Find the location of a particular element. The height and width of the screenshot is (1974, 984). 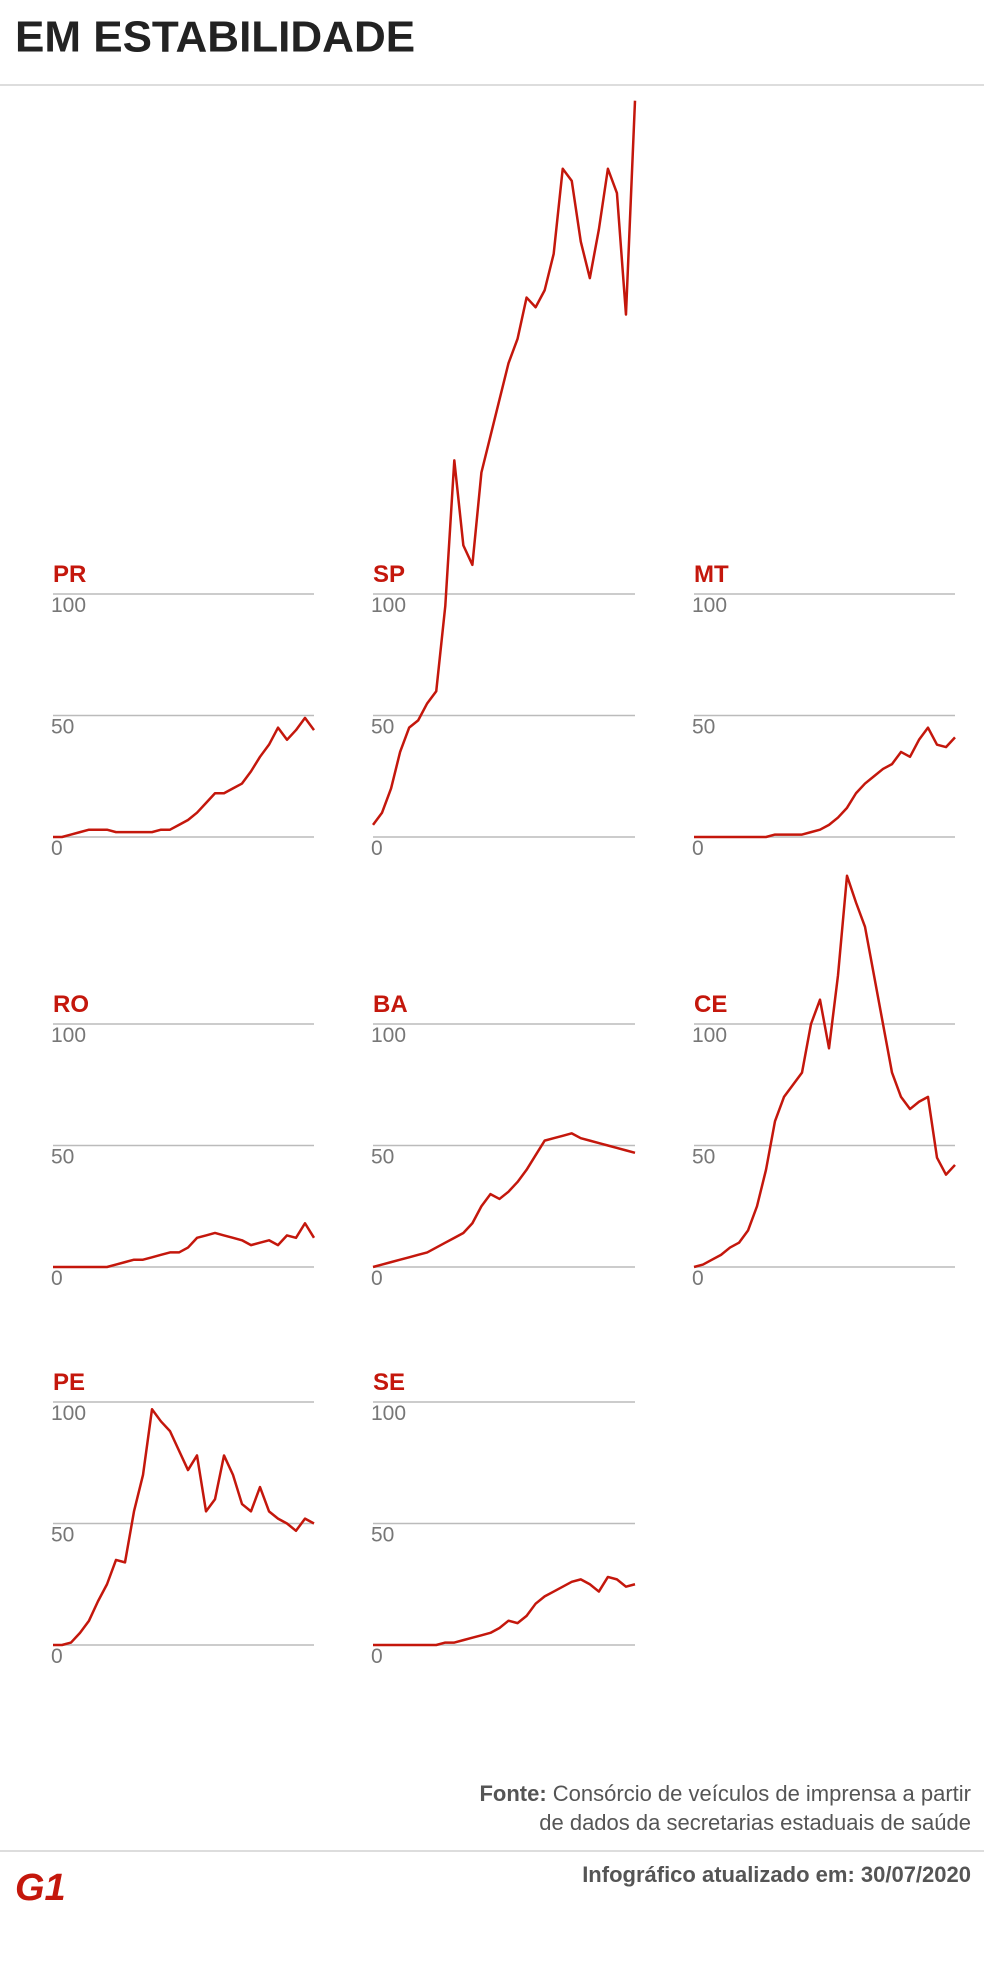

chart-title: CE is located at coordinates (710, 1004).